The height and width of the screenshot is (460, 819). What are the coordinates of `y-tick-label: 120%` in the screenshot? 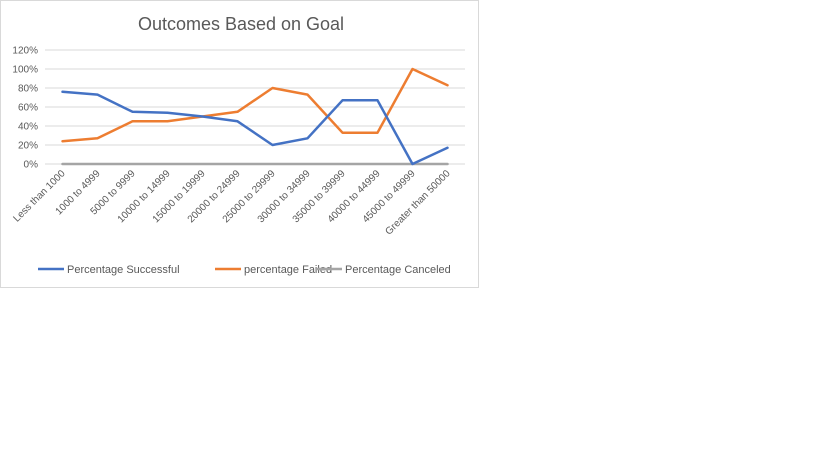 It's located at (25, 51).